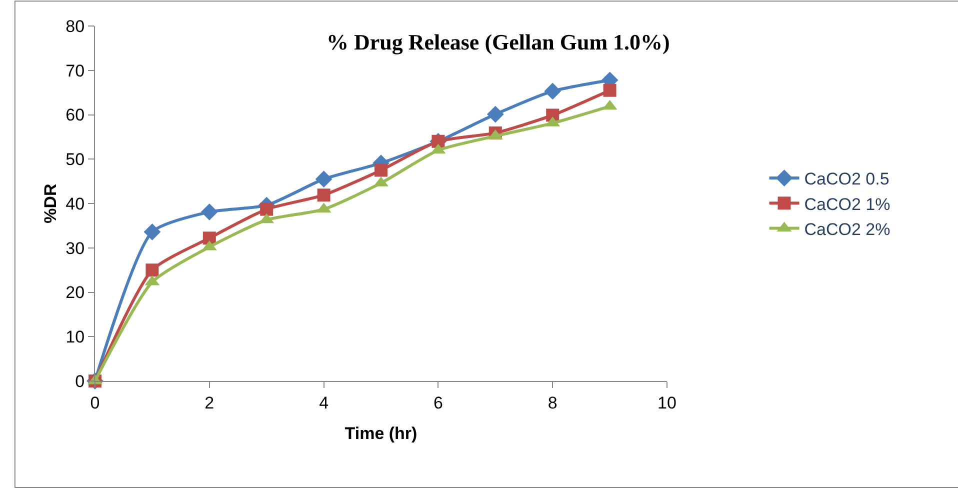 The height and width of the screenshot is (488, 958). What do you see at coordinates (75, 160) in the screenshot?
I see `y-tick-label: 50` at bounding box center [75, 160].